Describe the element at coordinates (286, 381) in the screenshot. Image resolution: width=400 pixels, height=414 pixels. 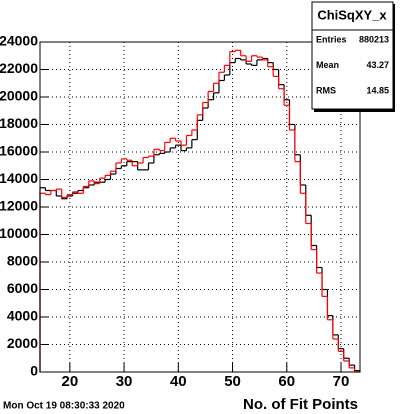
I see `x-tick-label: 60` at that location.